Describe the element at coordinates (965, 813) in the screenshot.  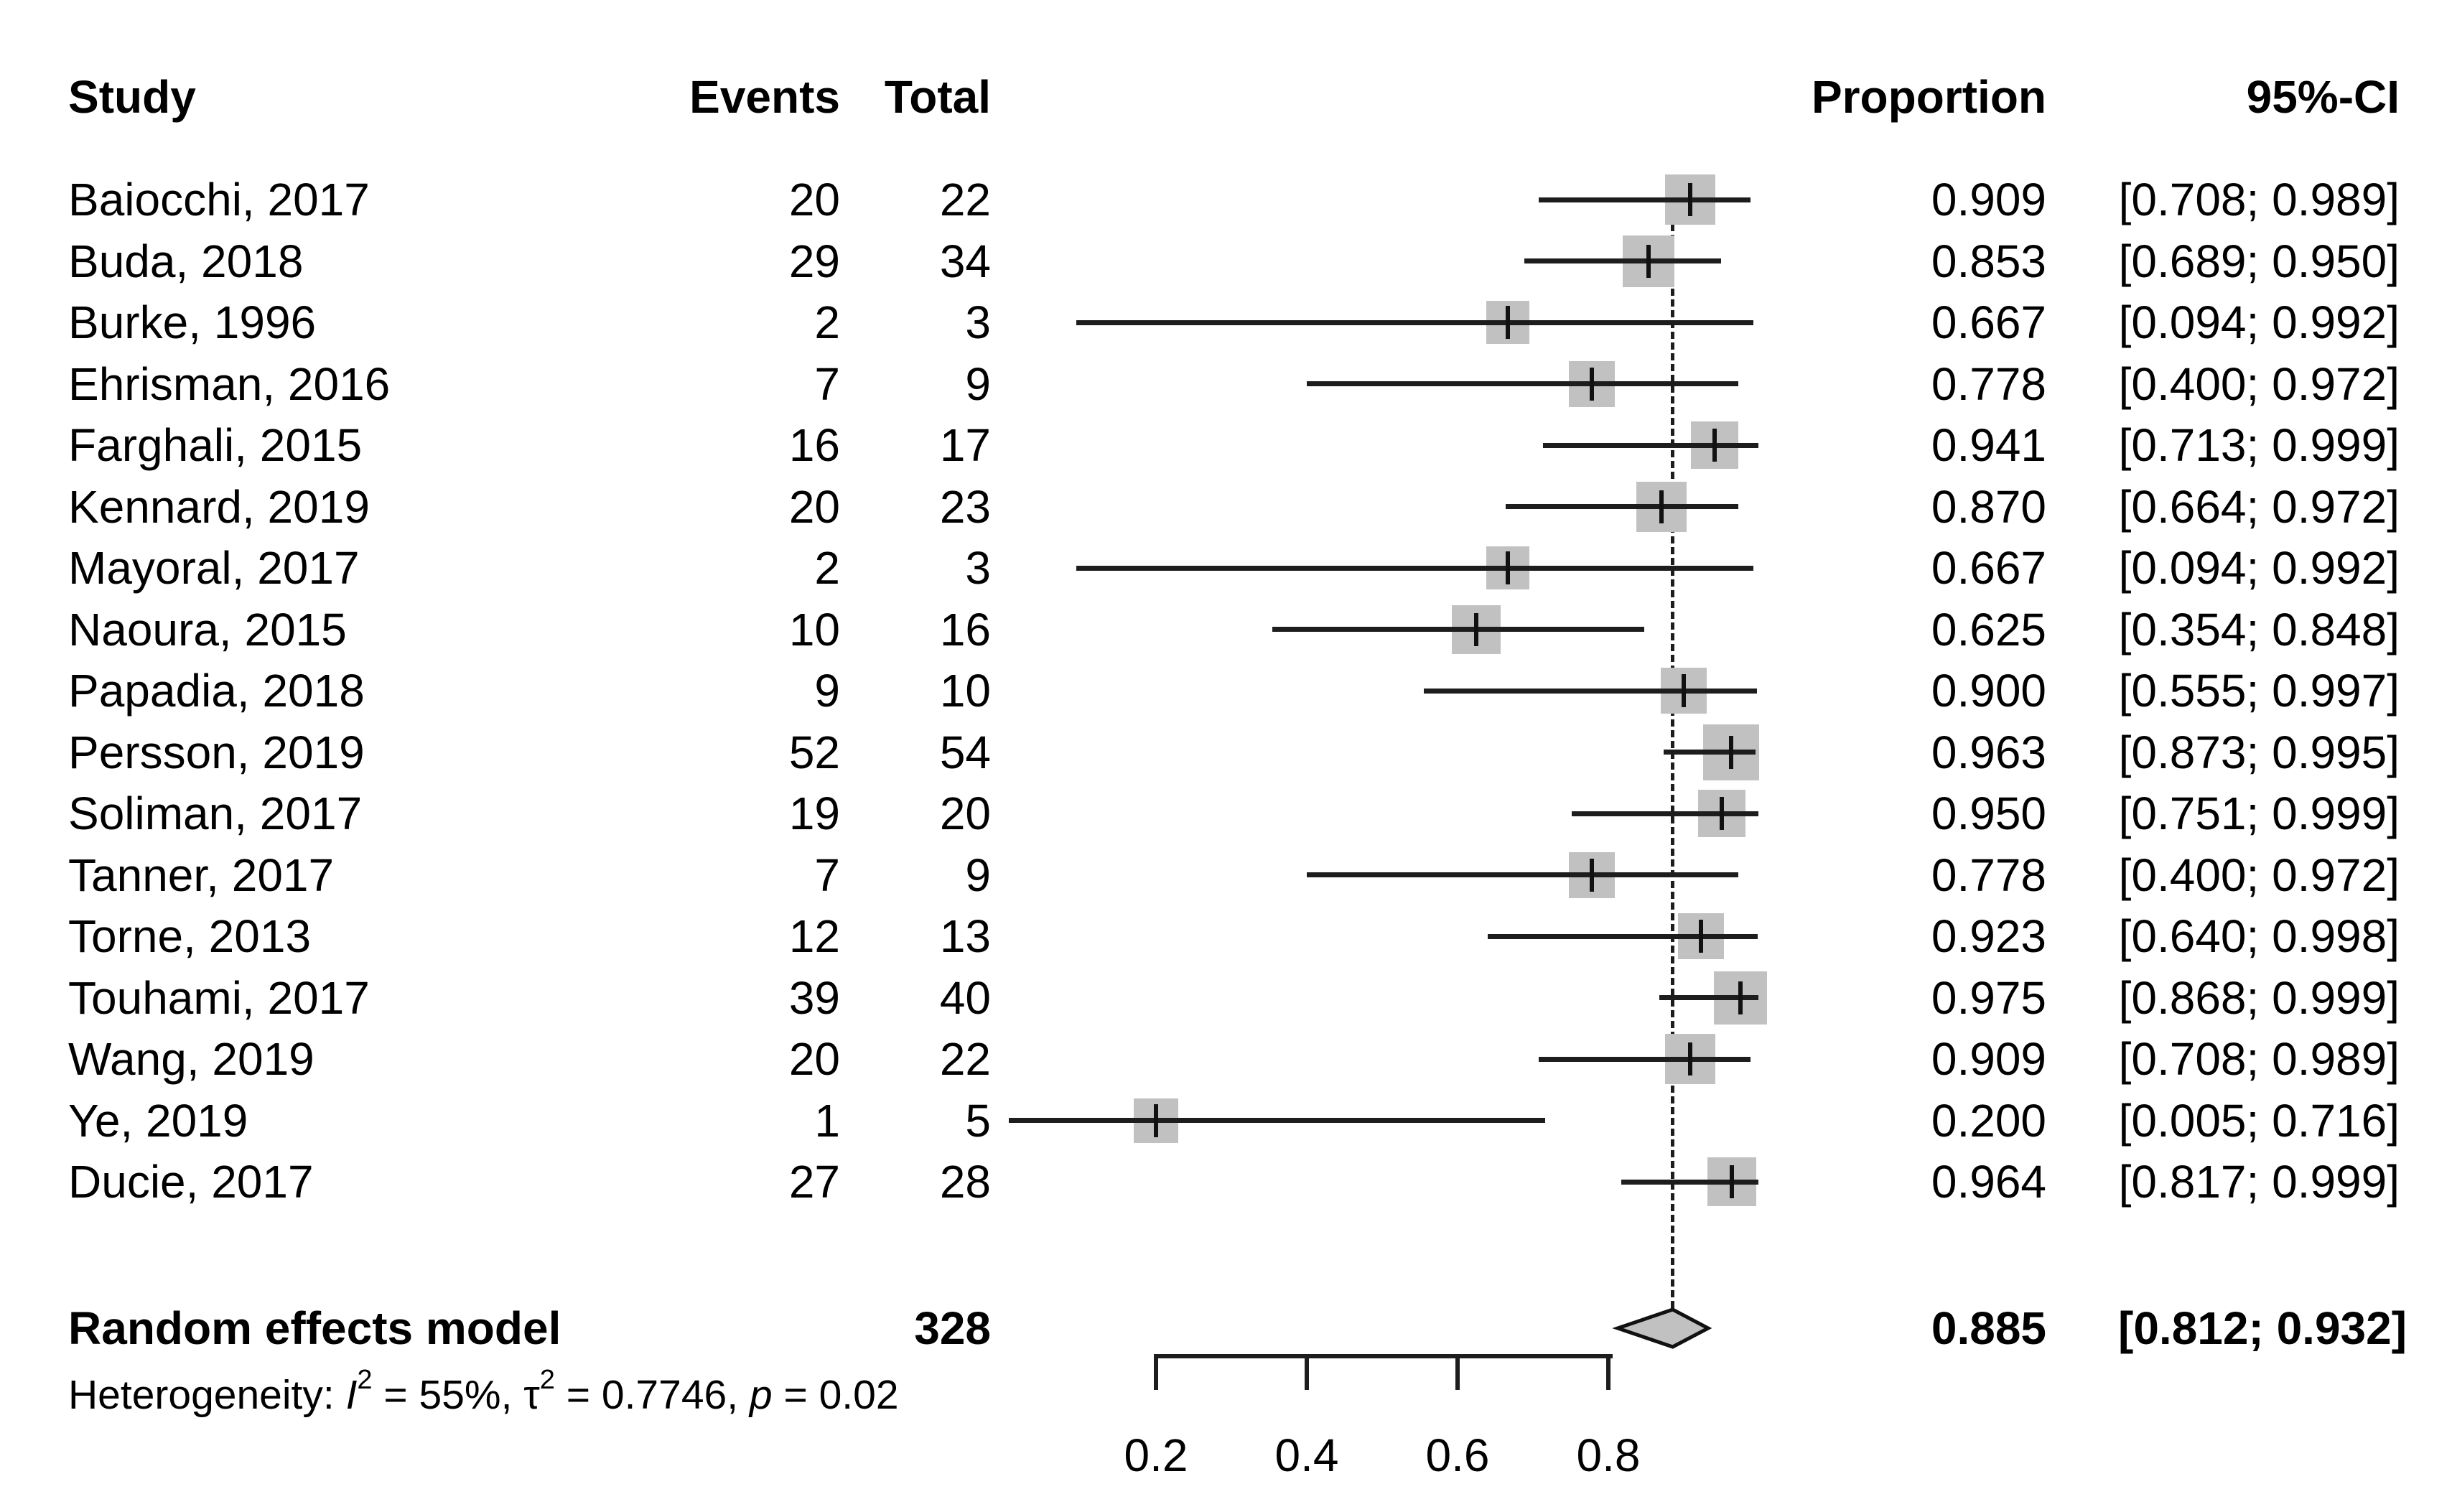
I see `study-total: 20` at that location.